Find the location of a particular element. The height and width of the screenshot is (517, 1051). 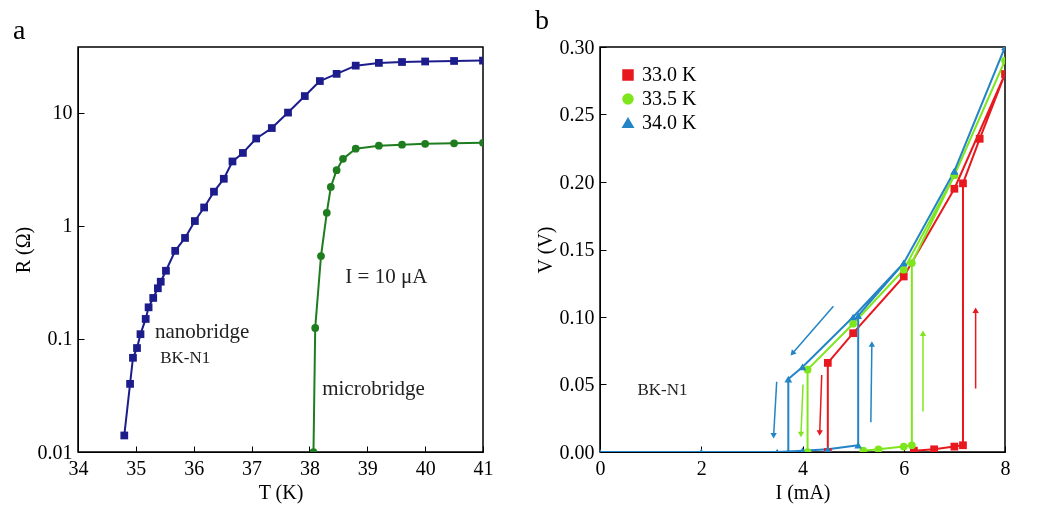

y-axis-title: V (V) is located at coordinates (545, 250).